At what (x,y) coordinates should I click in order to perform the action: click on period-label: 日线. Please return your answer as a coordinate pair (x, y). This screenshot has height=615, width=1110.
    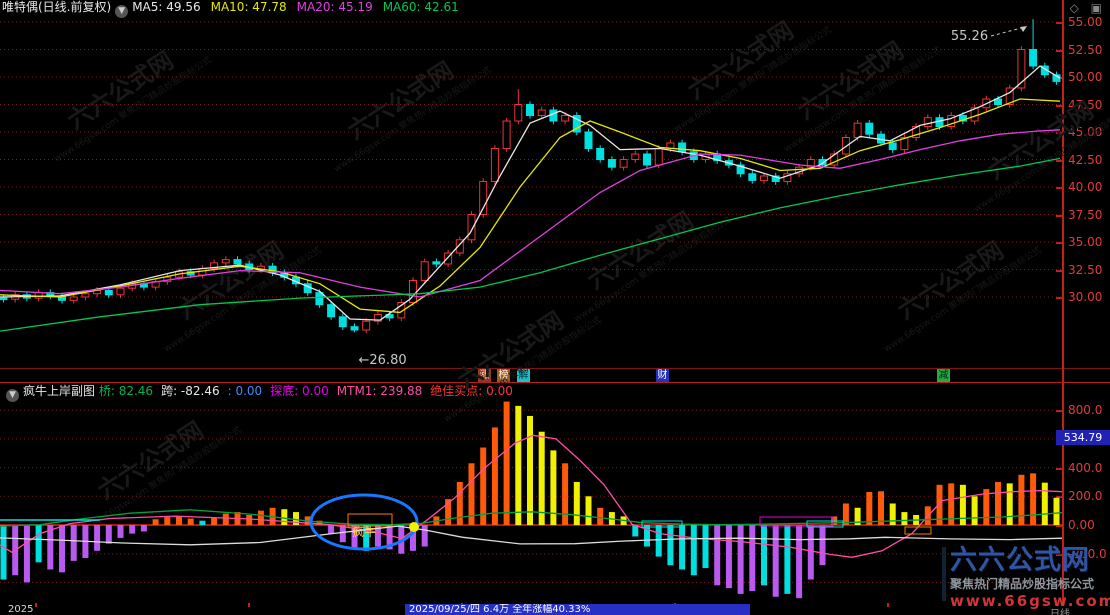
    Looking at the image, I should click on (1060, 612).